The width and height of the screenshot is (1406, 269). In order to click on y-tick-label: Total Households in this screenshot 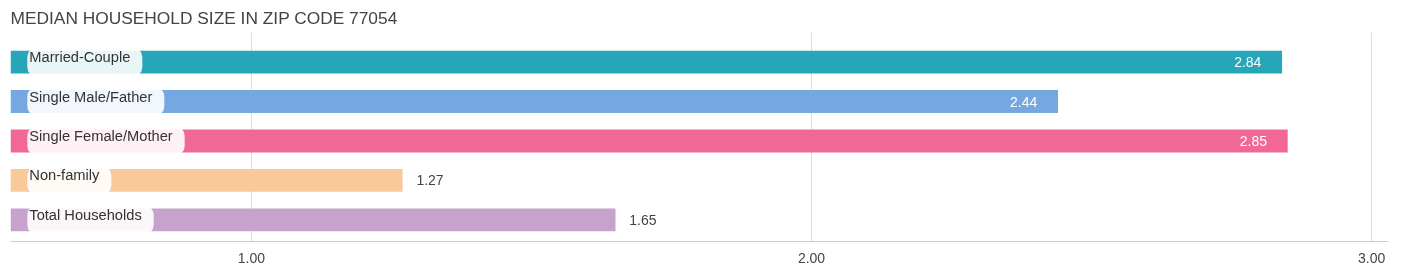, I will do `click(85, 214)`.